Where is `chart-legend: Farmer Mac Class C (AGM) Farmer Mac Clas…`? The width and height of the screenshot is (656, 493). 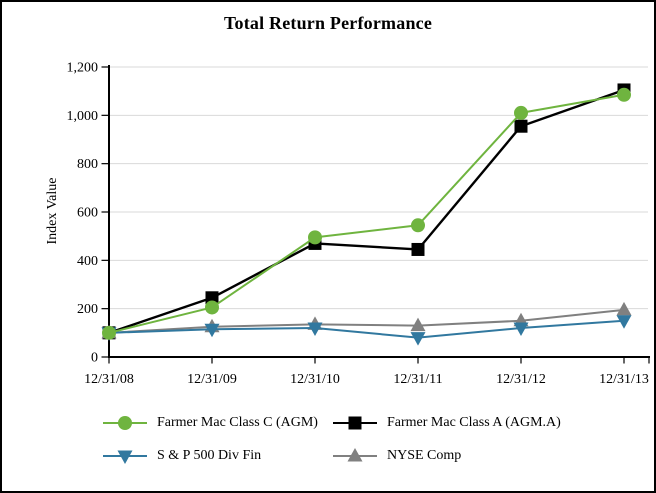 chart-legend: Farmer Mac Class C (AGM) Farmer Mac Clas… is located at coordinates (362, 439).